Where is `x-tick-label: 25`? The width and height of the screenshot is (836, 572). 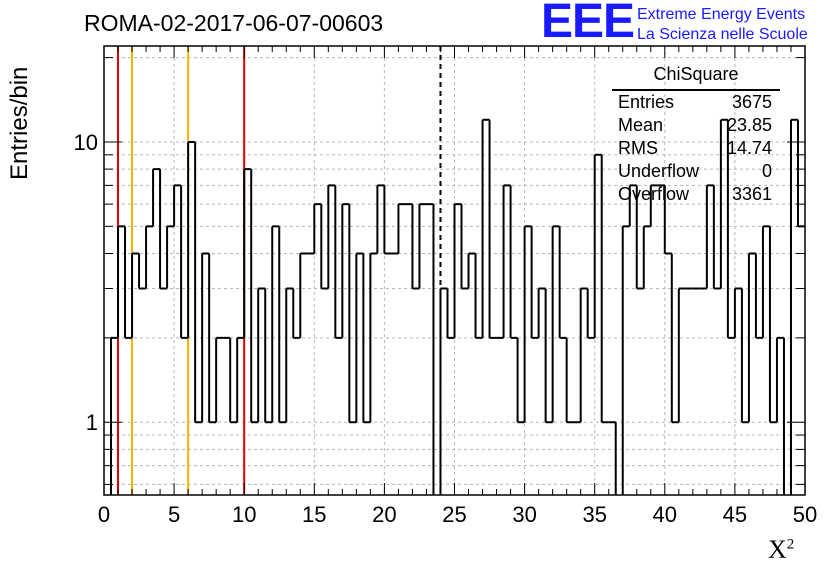
x-tick-label: 25 is located at coordinates (454, 514).